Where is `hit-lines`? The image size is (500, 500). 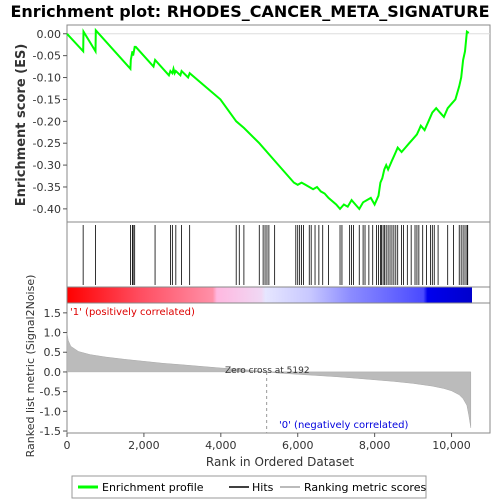
hit-lines is located at coordinates (275, 255).